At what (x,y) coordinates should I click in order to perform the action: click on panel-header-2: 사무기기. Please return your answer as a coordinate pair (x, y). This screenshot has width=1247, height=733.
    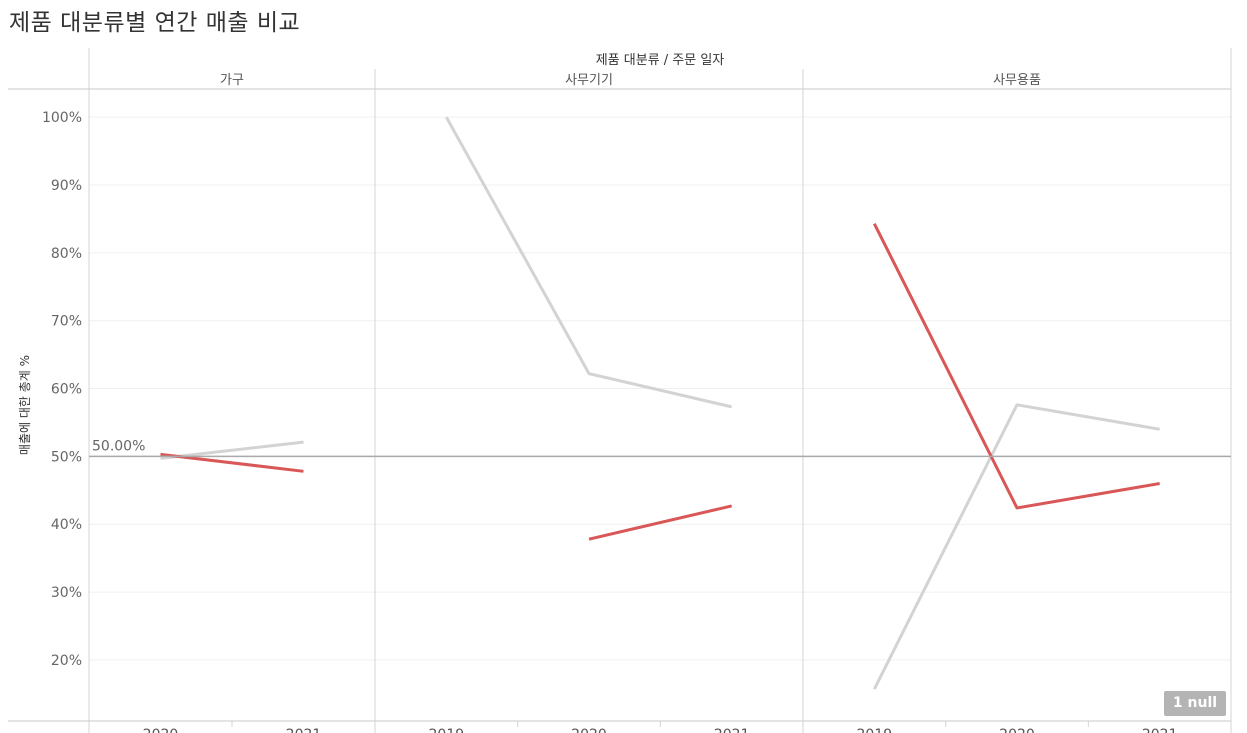
    Looking at the image, I should click on (589, 80).